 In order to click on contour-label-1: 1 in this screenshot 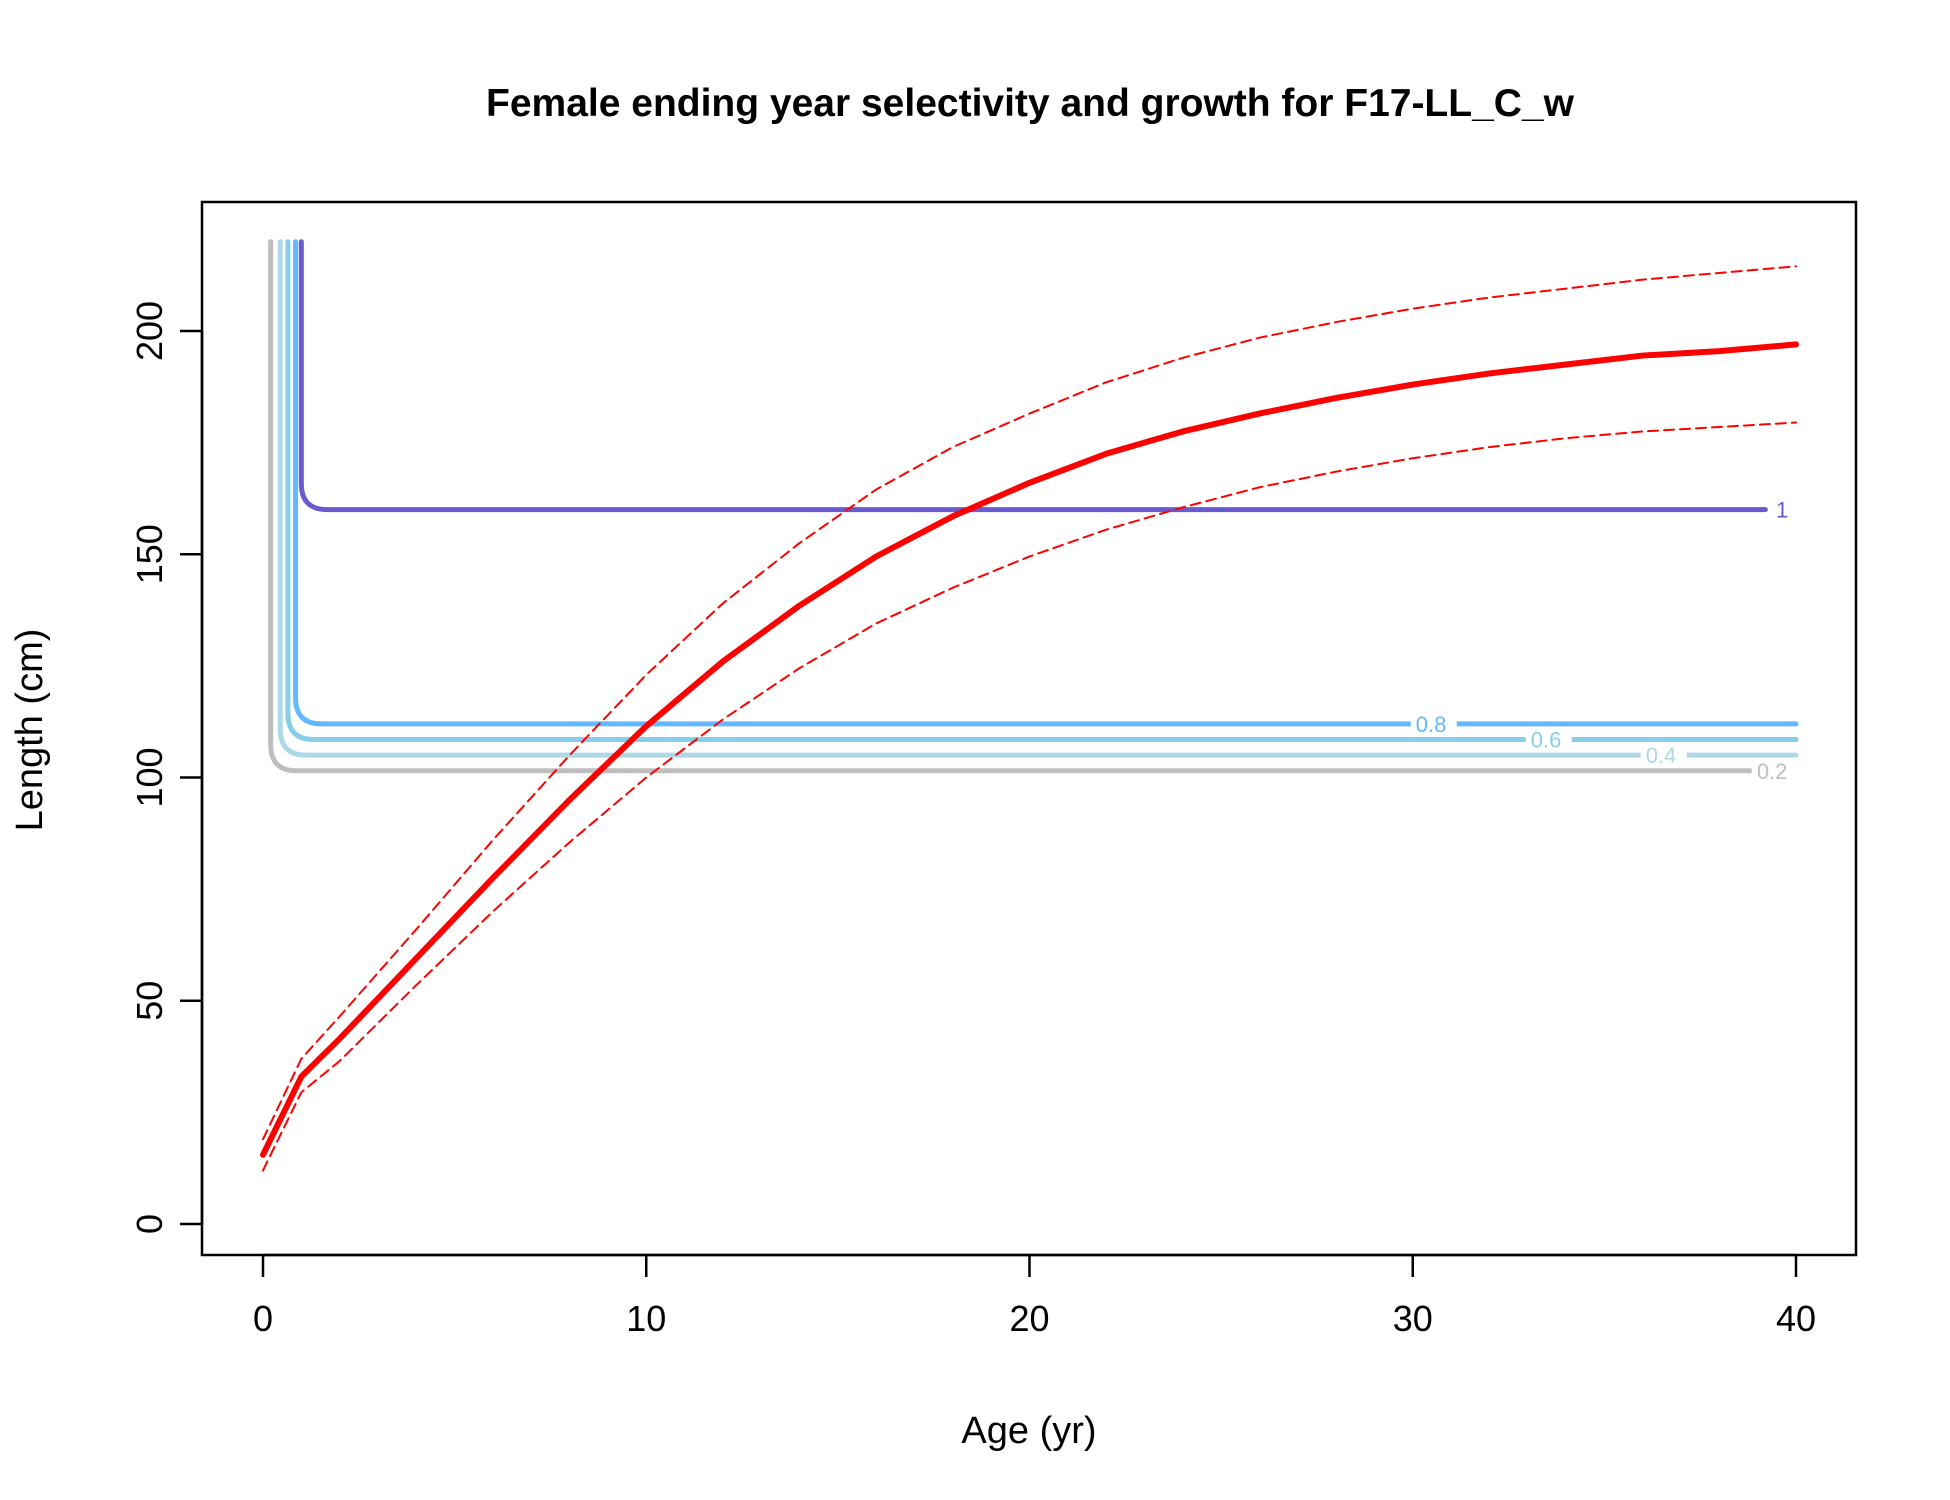, I will do `click(1782, 510)`.